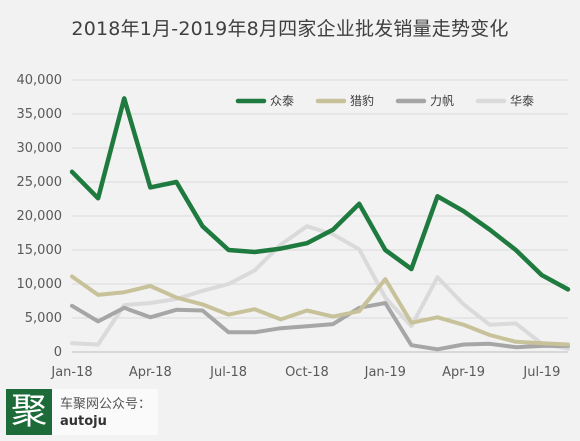 The image size is (580, 441). What do you see at coordinates (40, 80) in the screenshot?
I see `y-tick-label: 40,000` at bounding box center [40, 80].